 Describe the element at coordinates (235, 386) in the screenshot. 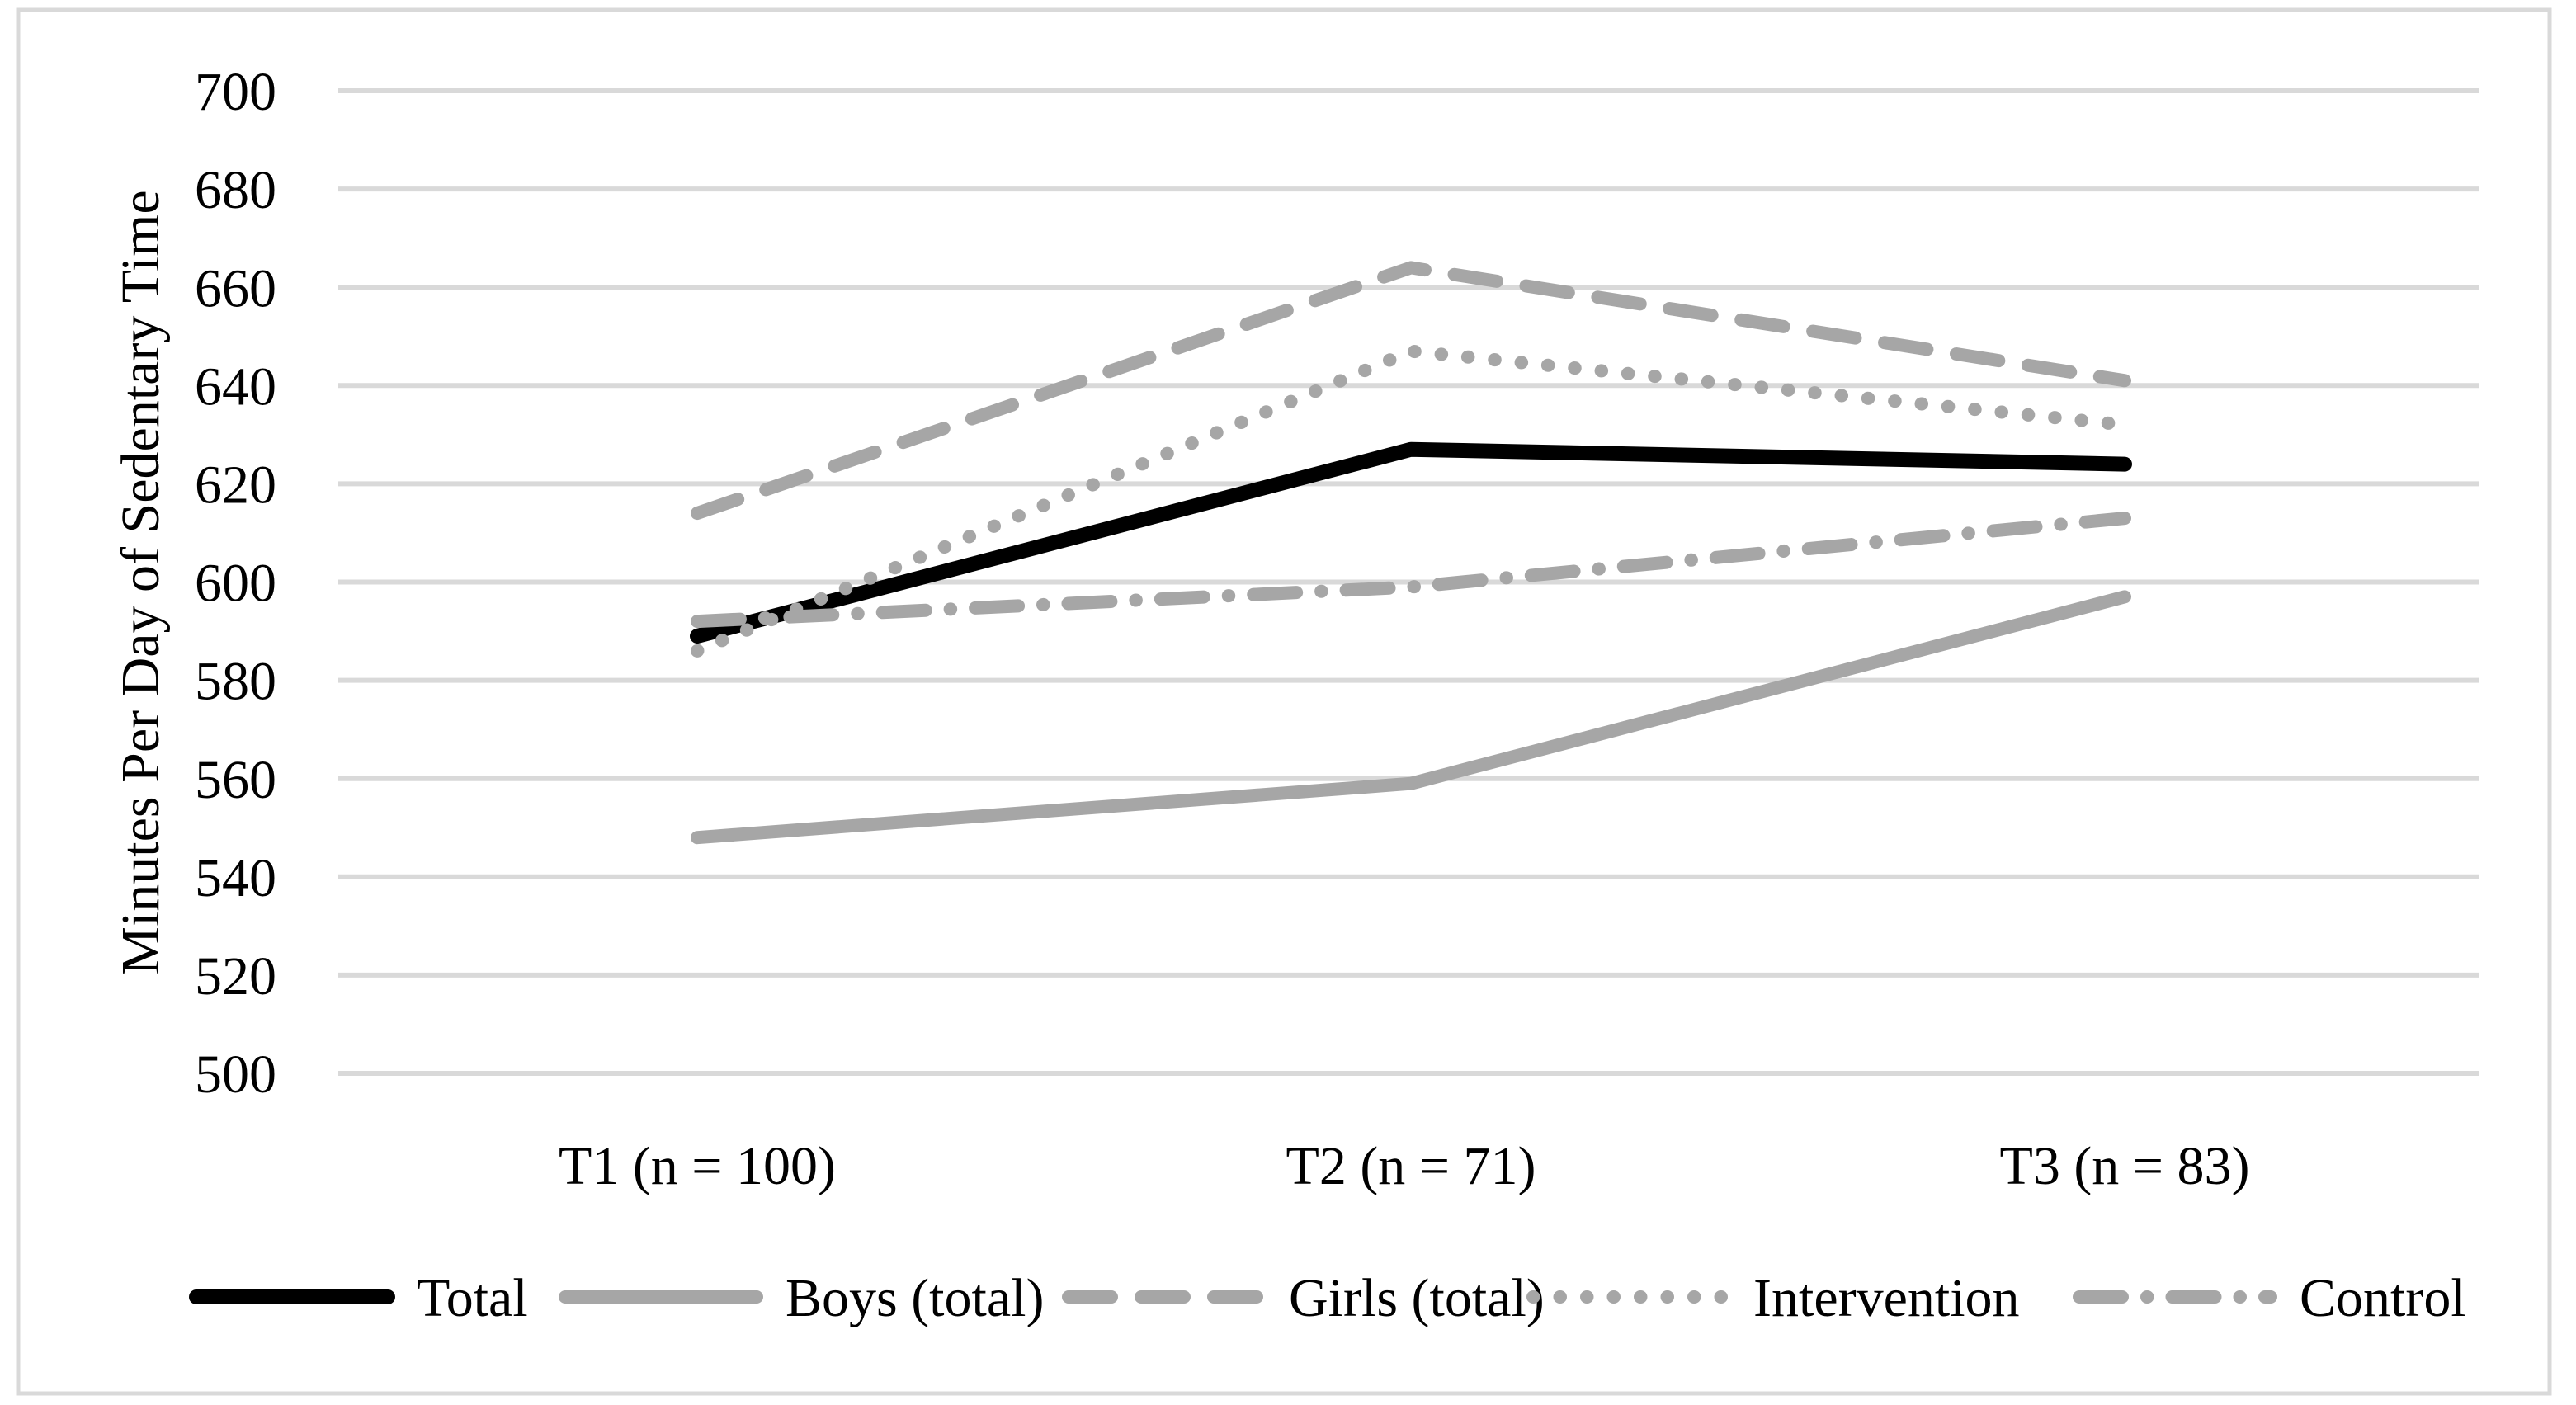

I see `y-tick-label-640: 640` at that location.